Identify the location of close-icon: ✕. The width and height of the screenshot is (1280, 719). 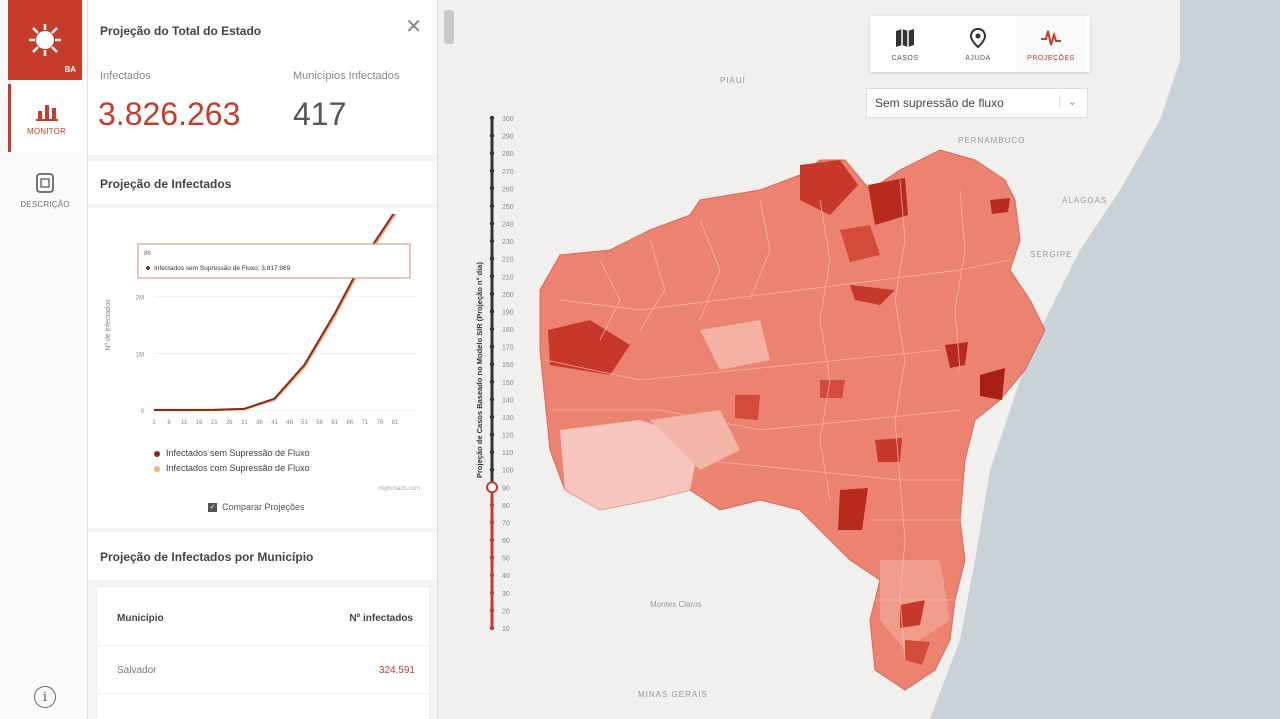
(413, 27).